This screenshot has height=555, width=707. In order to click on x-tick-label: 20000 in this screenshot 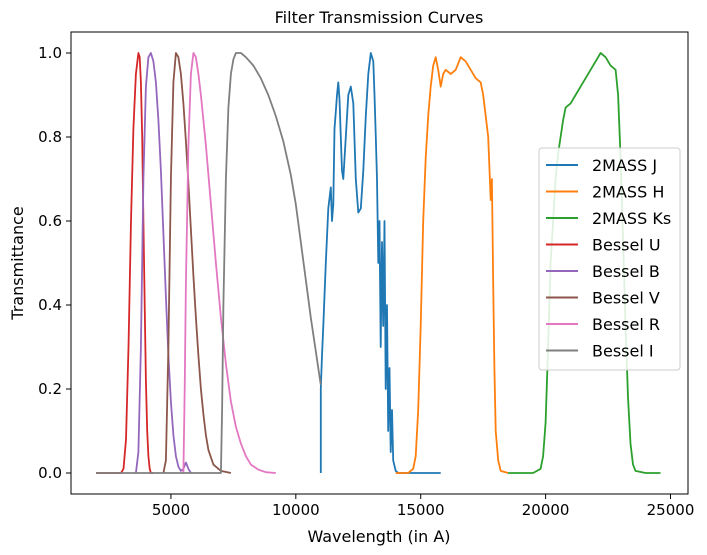, I will do `click(546, 510)`.